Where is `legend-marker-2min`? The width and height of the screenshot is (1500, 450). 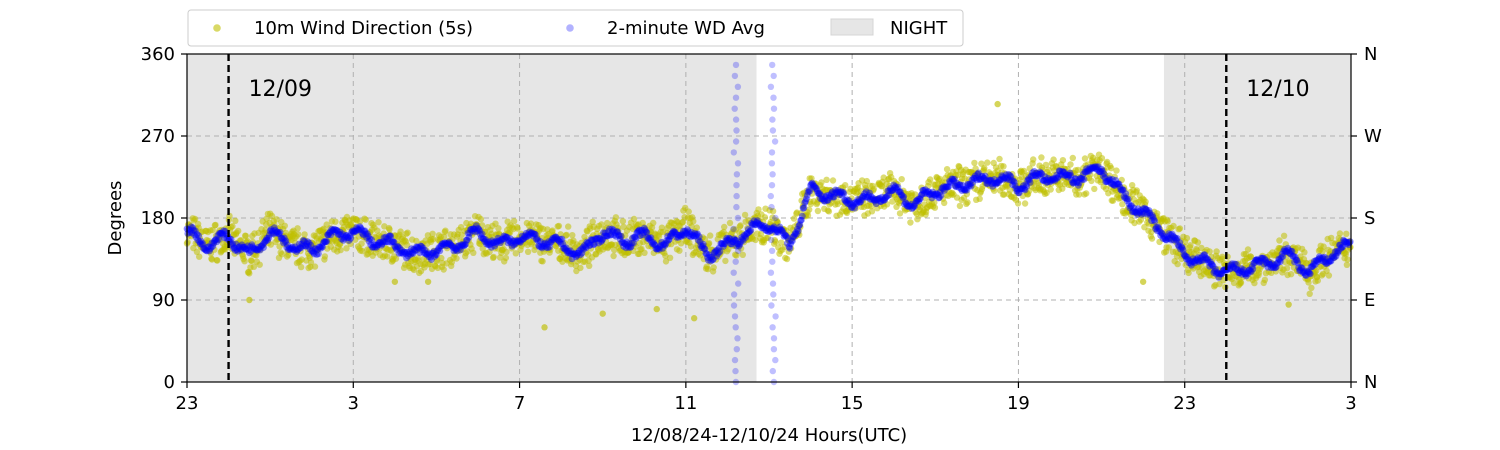 legend-marker-2min is located at coordinates (570, 28).